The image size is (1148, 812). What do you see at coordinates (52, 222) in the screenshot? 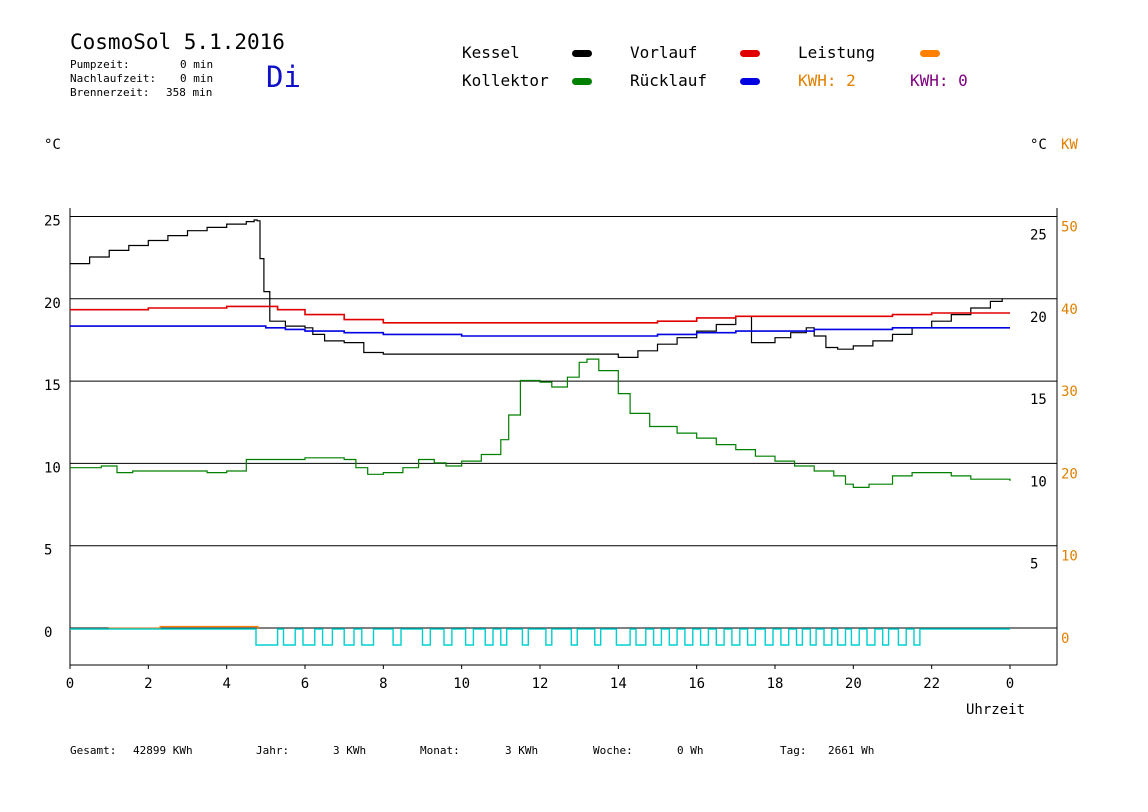
I see `y-tick-left-25: 25` at bounding box center [52, 222].